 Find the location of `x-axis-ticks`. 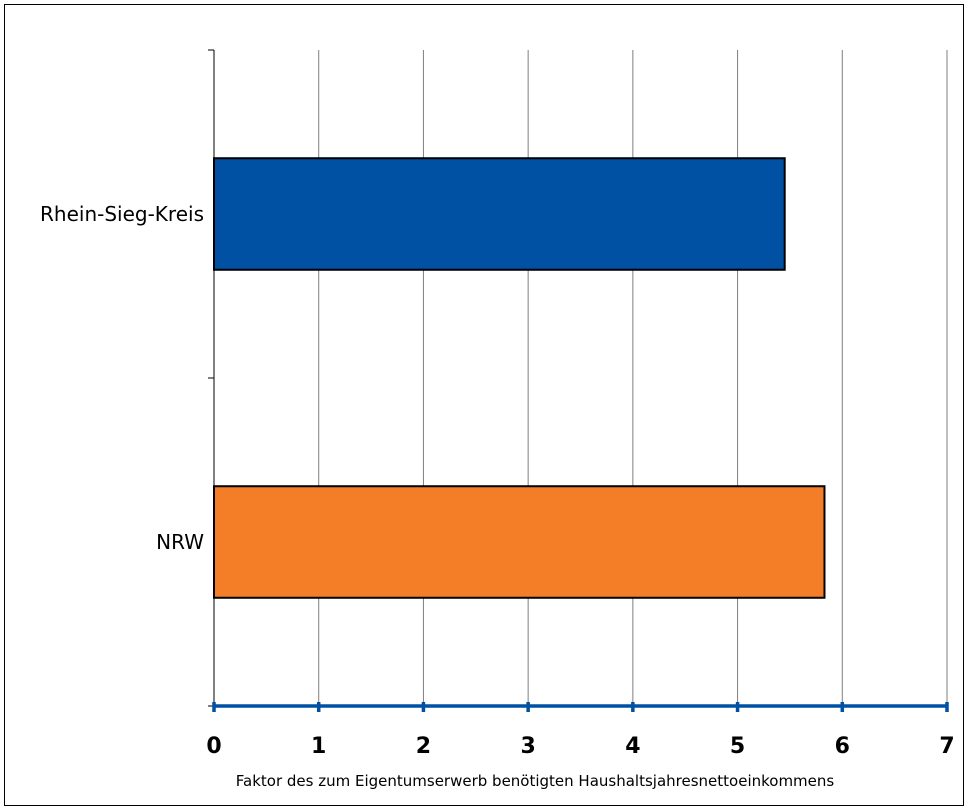

x-axis-ticks is located at coordinates (580, 707).